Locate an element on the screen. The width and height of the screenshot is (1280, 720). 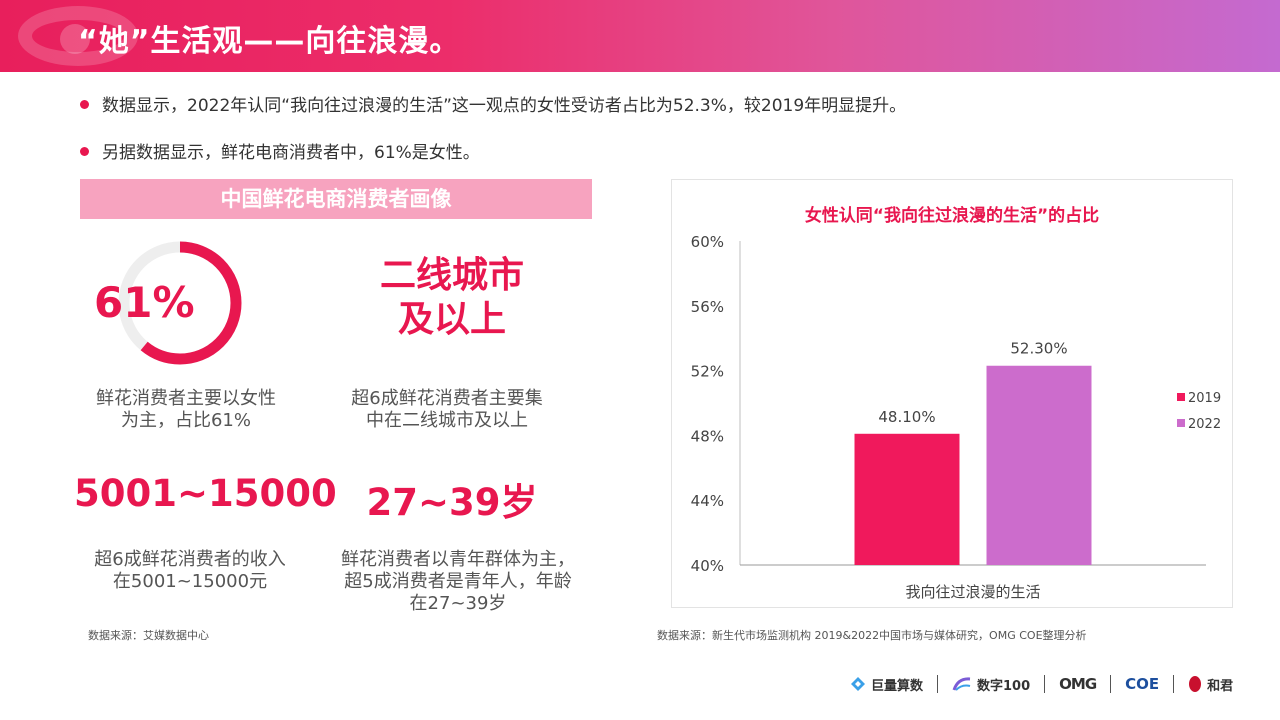
data-label: 48.10% is located at coordinates (906, 417).